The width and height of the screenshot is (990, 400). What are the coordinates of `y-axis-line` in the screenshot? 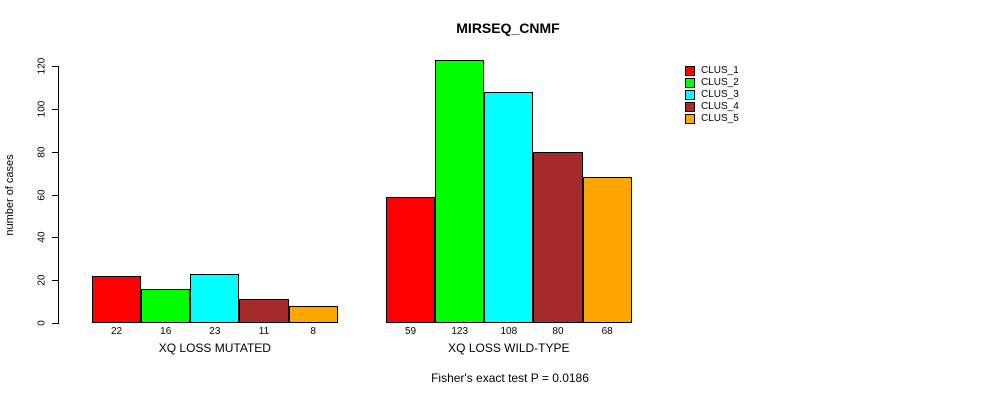 It's located at (58, 195).